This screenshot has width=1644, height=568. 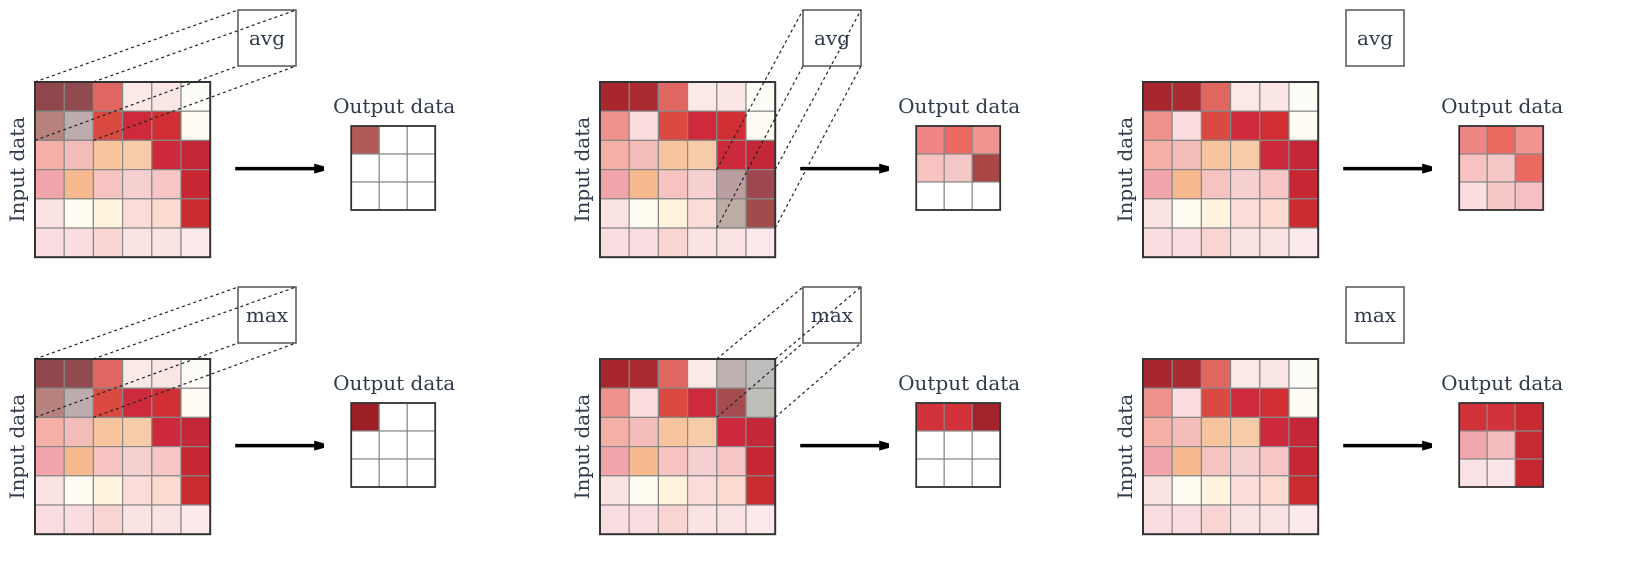 What do you see at coordinates (832, 315) in the screenshot?
I see `max-operation-box` at bounding box center [832, 315].